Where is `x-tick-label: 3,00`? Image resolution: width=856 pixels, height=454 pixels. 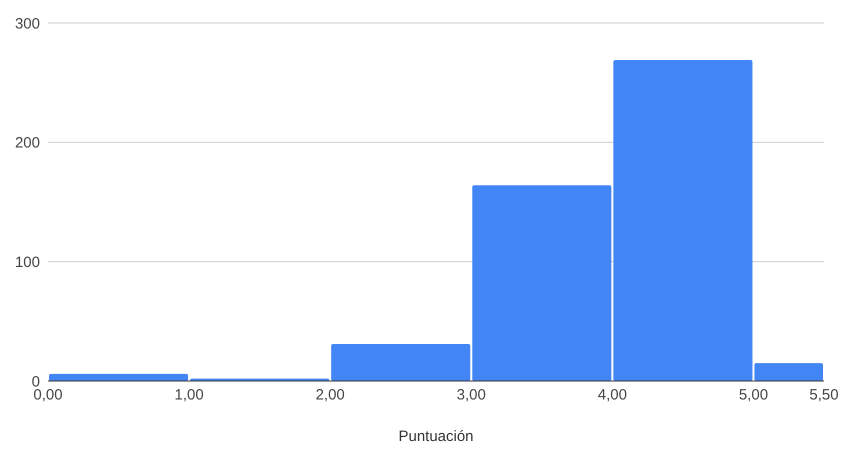
x-tick-label: 3,00 is located at coordinates (471, 395).